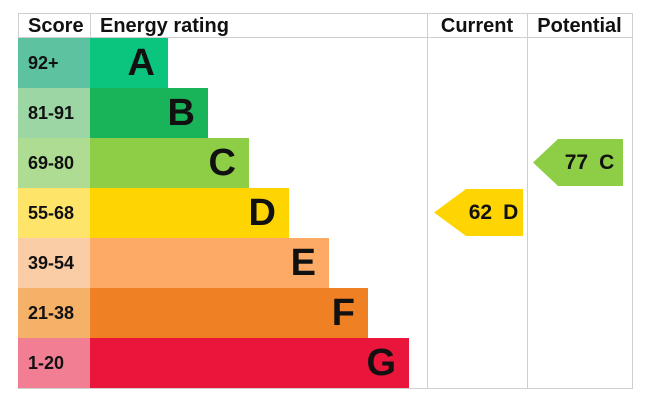 The height and width of the screenshot is (413, 654). Describe the element at coordinates (18, 25) in the screenshot. I see `table-left-border` at that location.